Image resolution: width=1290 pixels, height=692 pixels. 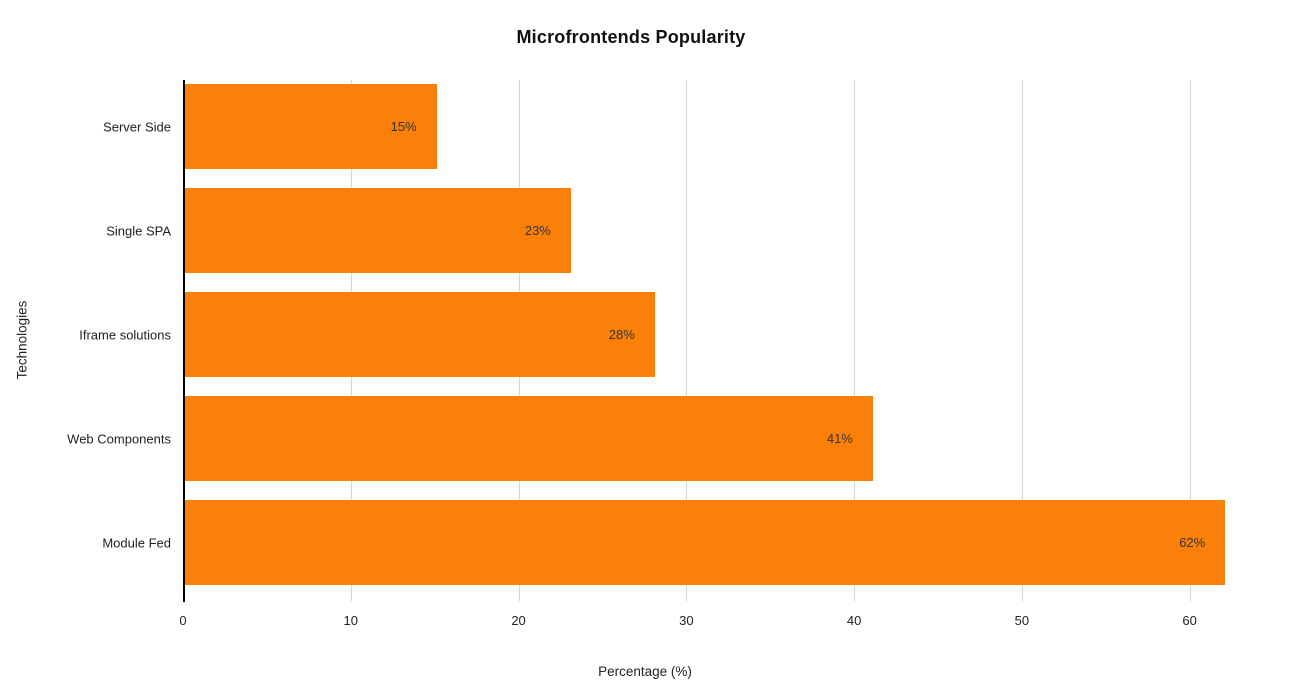 I want to click on x-axis-tick-labels: 0 10 20 30 40 50 60, so click(x=709, y=622).